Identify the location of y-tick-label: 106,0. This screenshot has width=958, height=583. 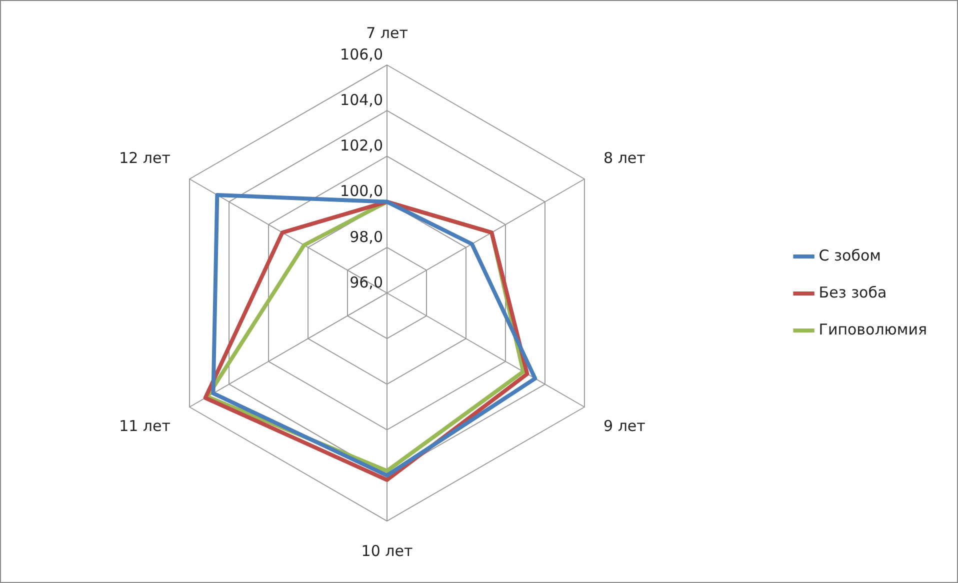
(361, 54).